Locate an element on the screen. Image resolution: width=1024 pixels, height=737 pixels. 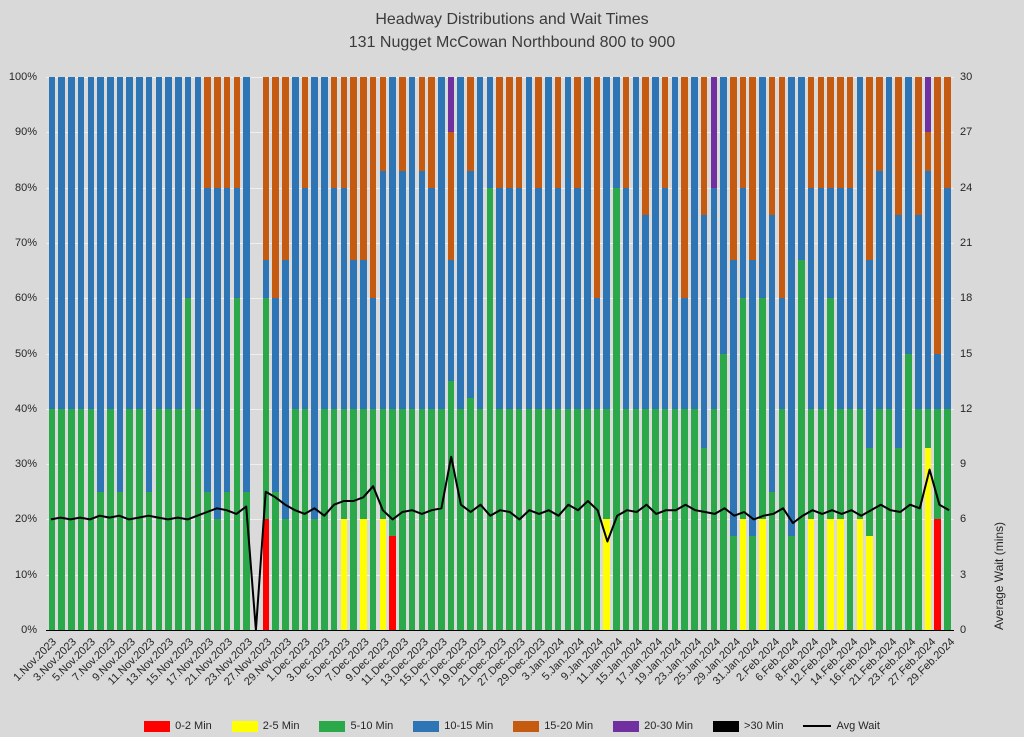
bar-23.Jan.2024 is located at coordinates (694, 353).